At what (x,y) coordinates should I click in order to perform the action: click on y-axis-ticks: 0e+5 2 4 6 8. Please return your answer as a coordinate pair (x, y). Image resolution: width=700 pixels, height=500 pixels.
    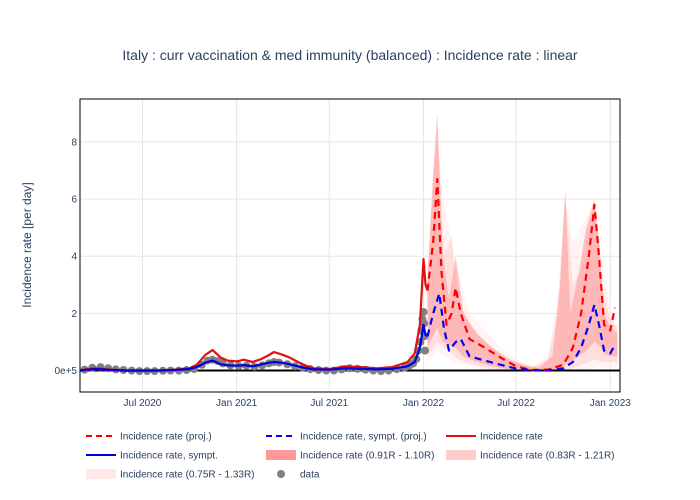
    Looking at the image, I should click on (65, 257).